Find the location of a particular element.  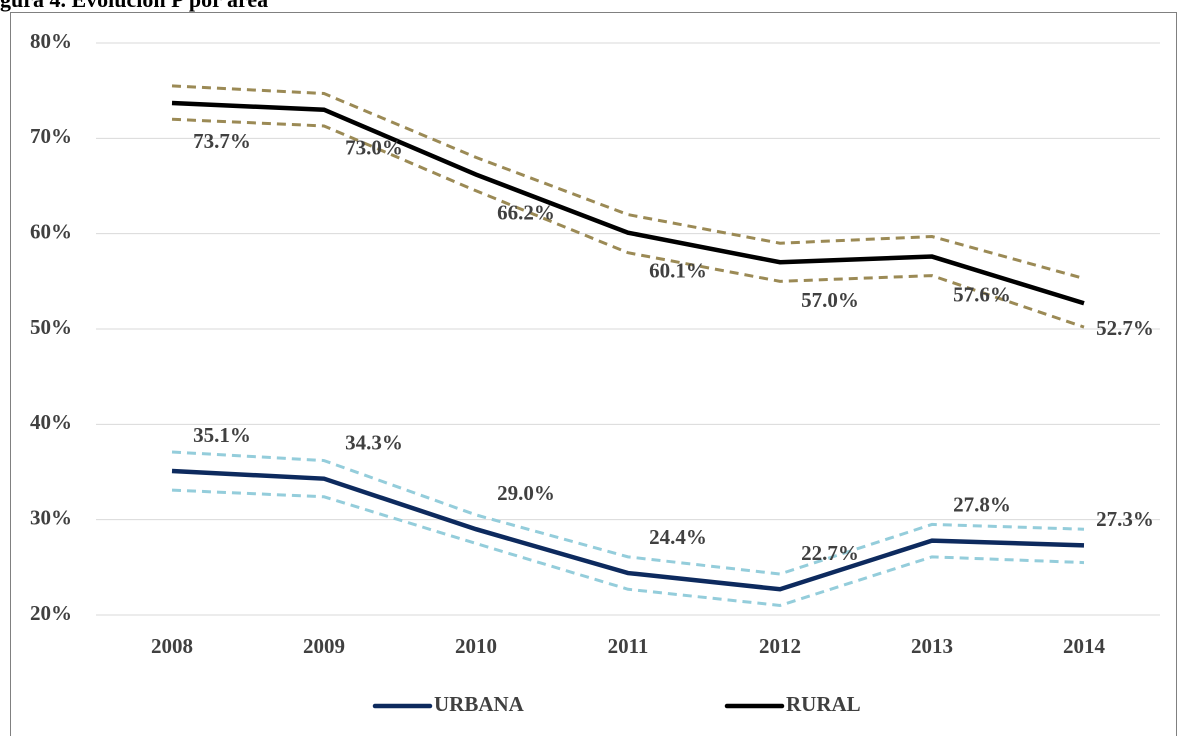

x-tick-label: 2013 is located at coordinates (932, 646).